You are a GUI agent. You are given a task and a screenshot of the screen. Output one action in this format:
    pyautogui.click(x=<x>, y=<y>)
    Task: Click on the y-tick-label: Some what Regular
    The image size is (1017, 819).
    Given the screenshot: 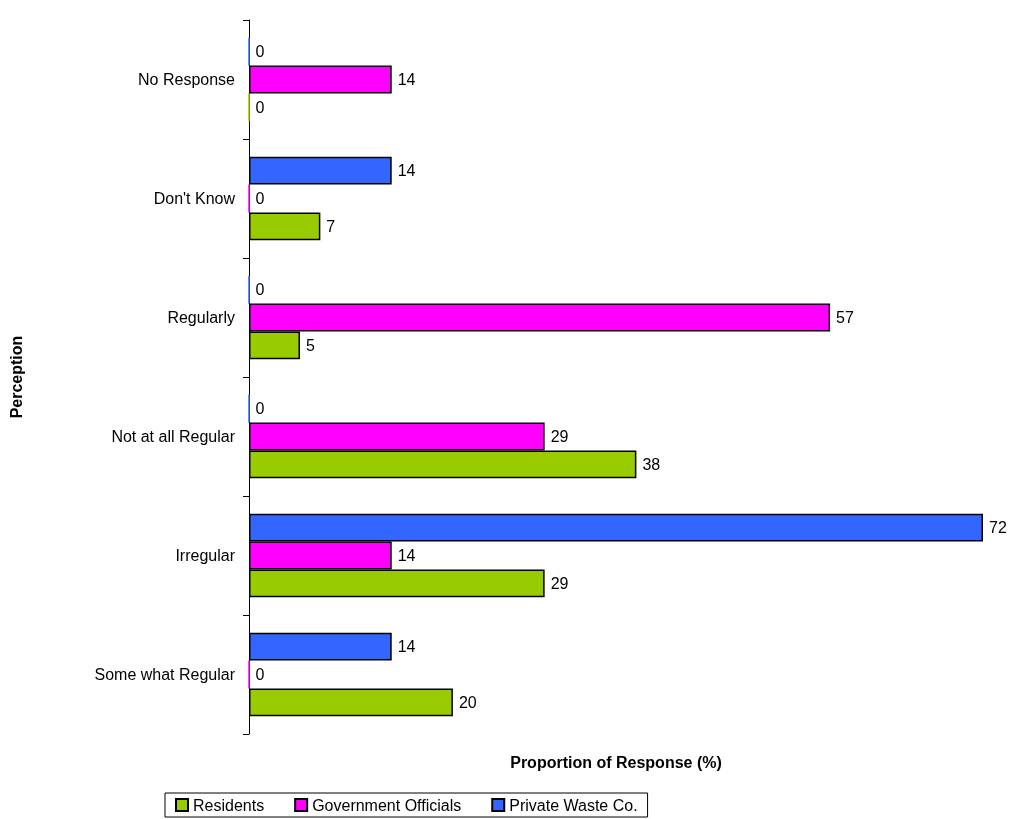 What is the action you would take?
    pyautogui.click(x=165, y=674)
    